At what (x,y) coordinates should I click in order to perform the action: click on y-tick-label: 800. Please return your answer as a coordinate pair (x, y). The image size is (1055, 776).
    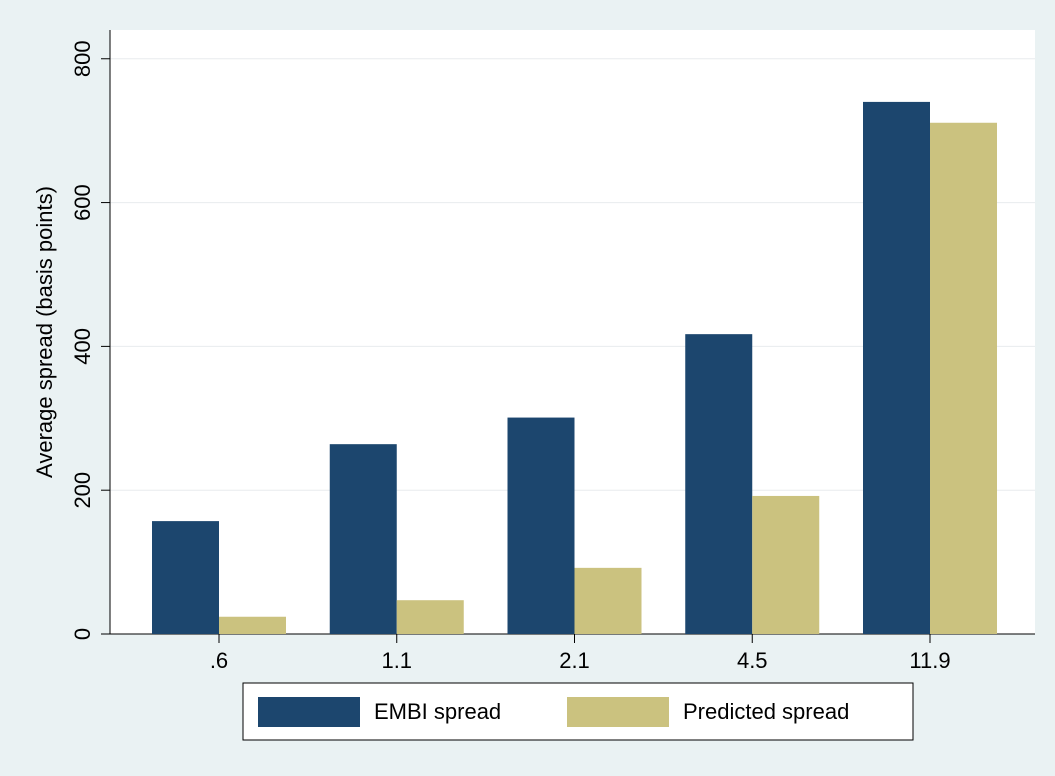
    Looking at the image, I should click on (82, 58).